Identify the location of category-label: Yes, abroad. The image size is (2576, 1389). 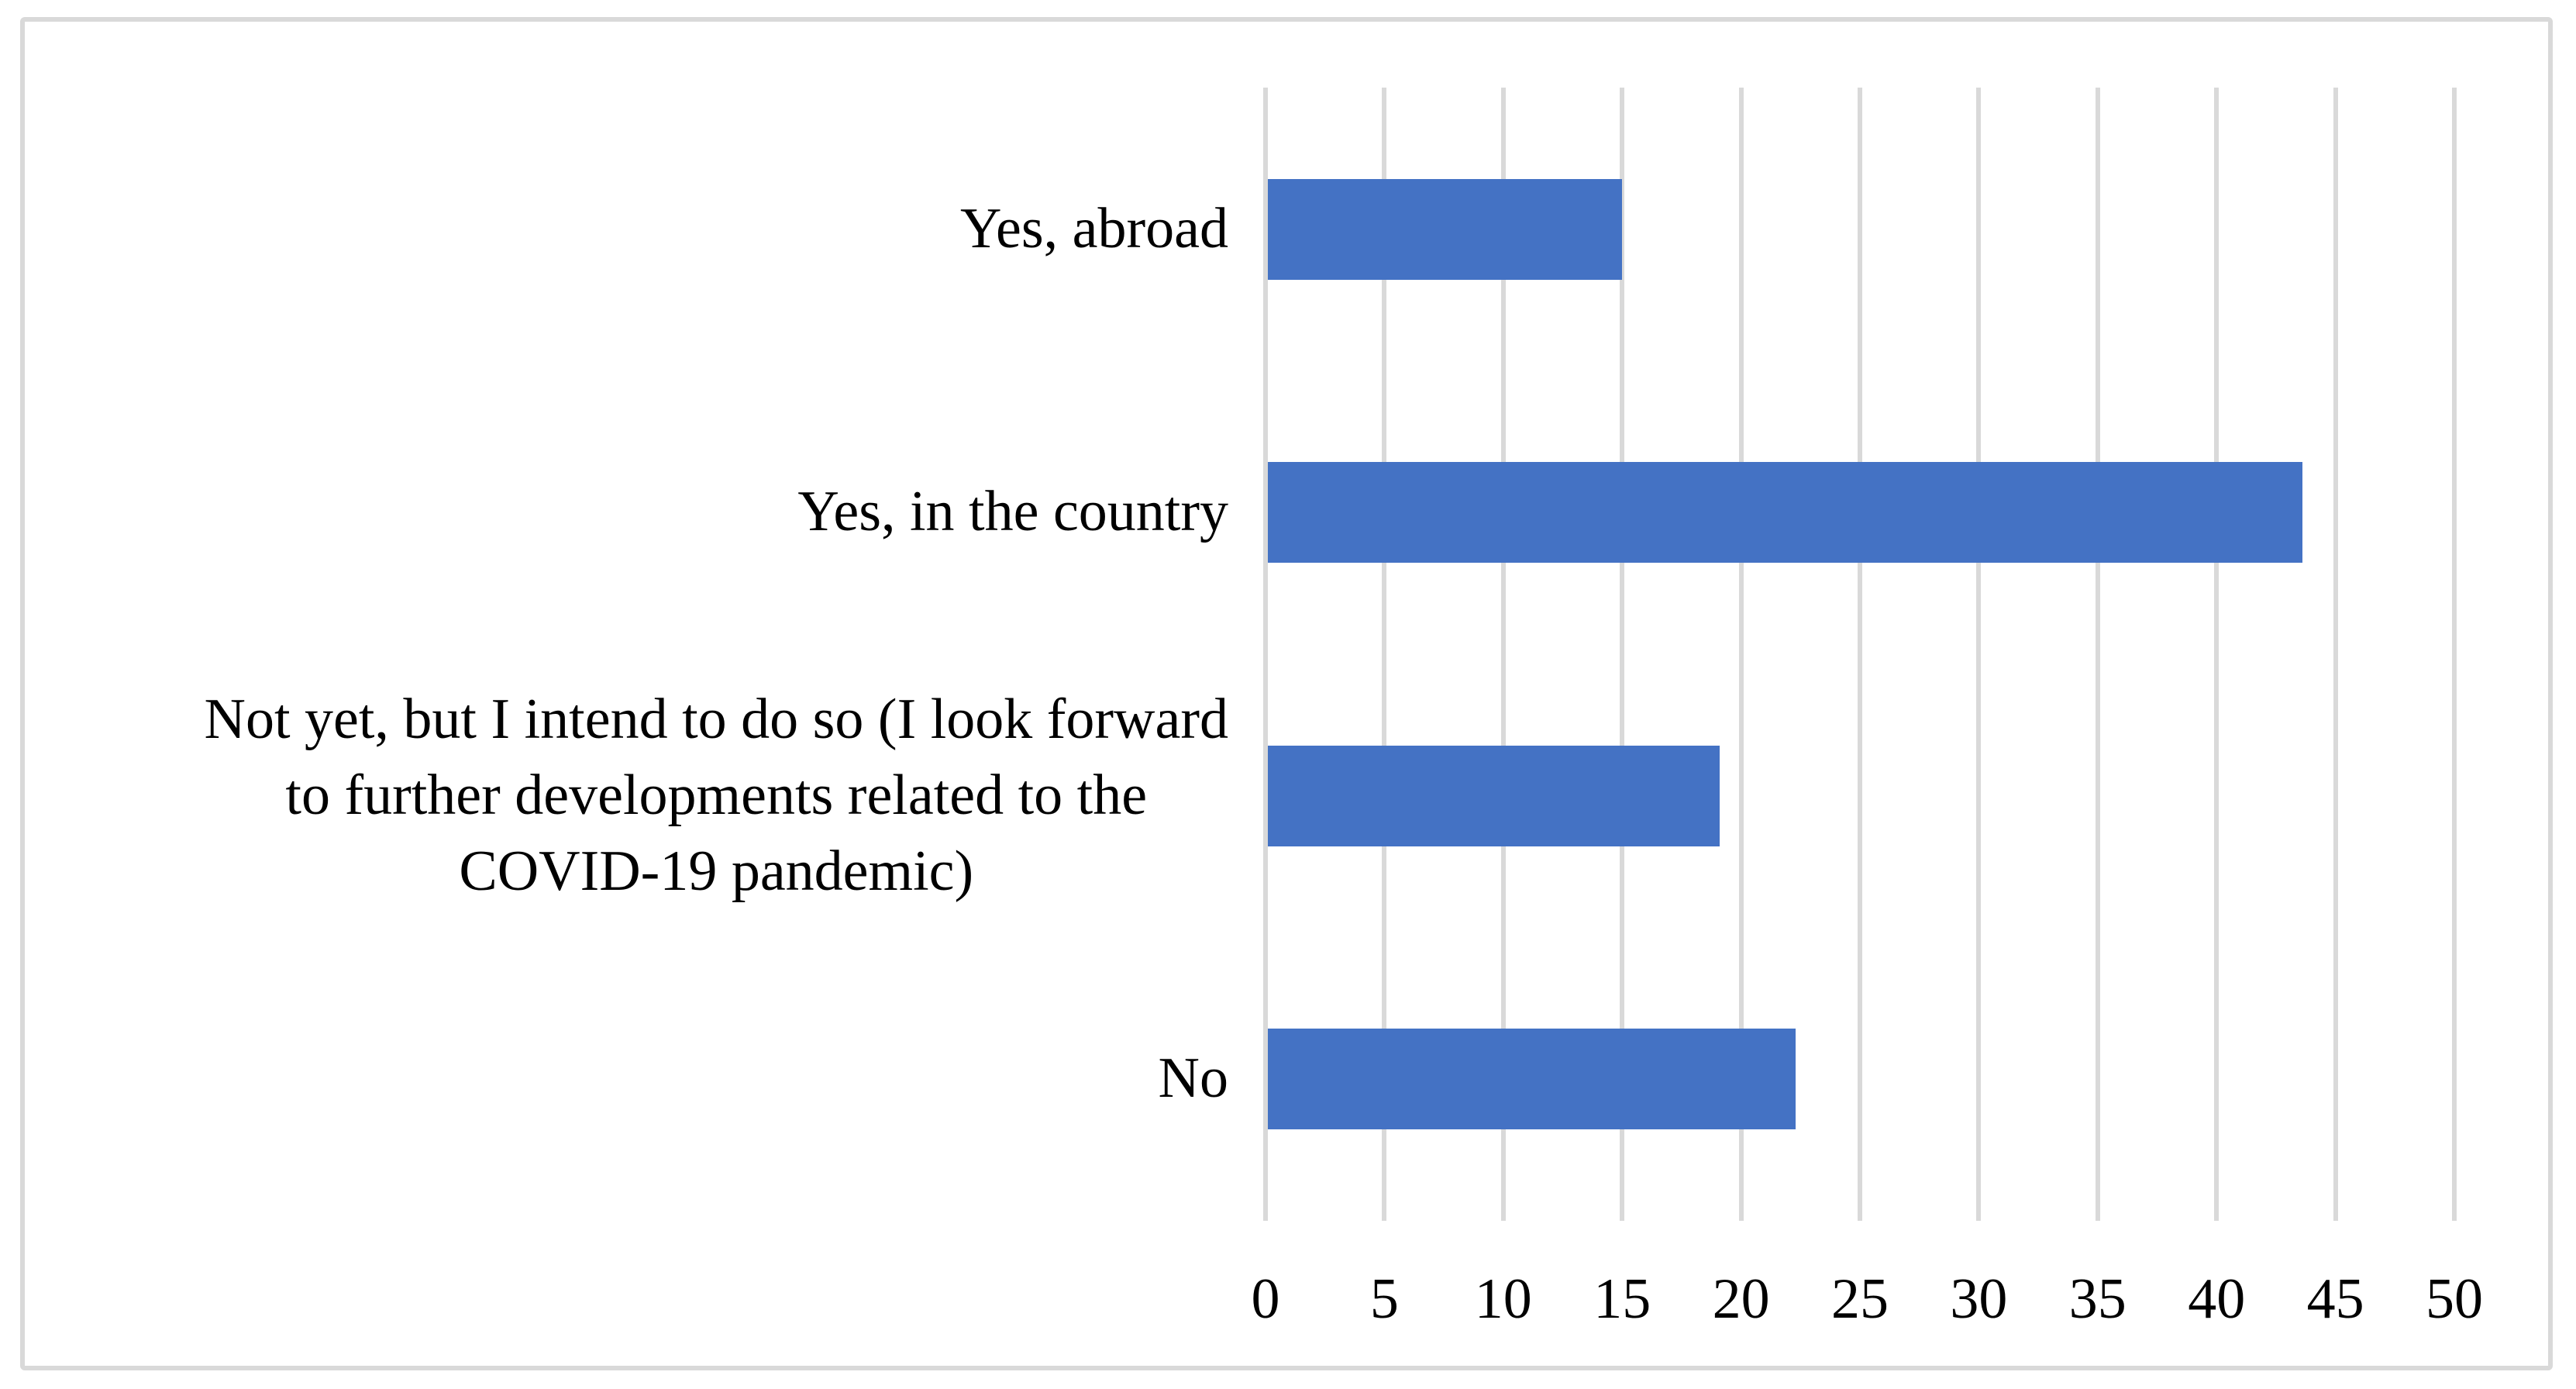
(637, 229).